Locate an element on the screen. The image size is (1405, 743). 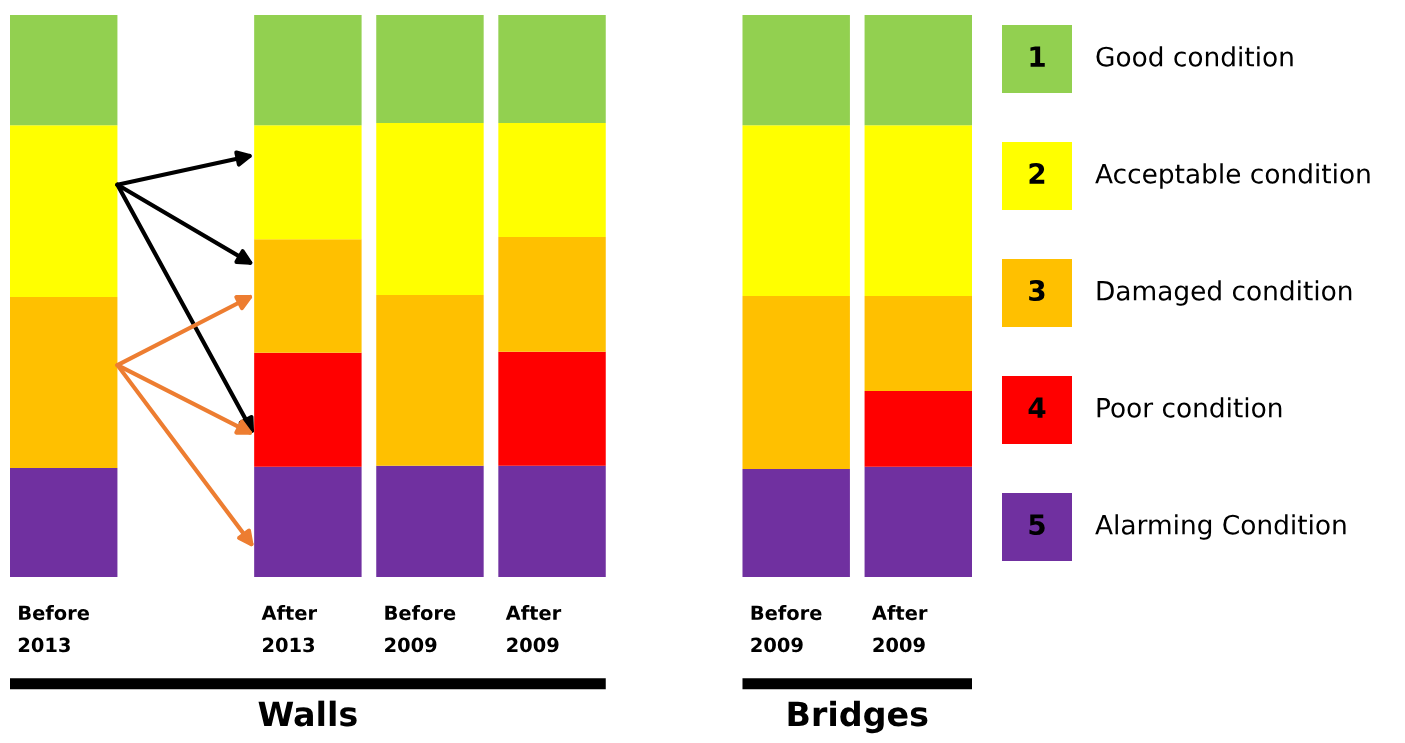
text: Bridges is located at coordinates (858, 717).